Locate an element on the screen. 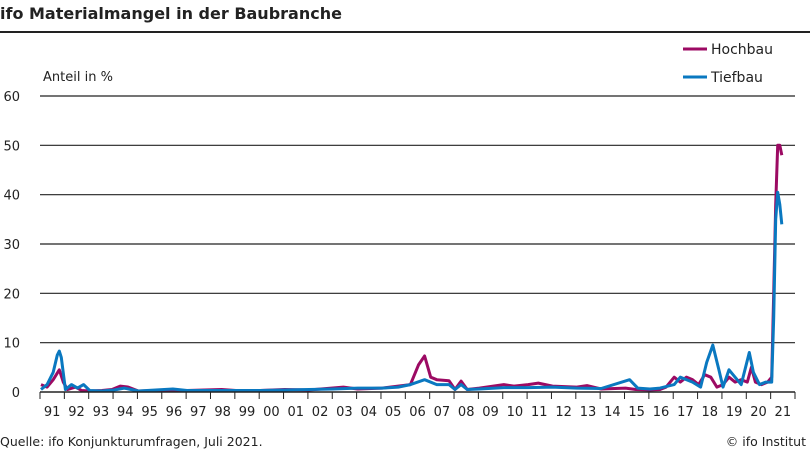 The height and width of the screenshot is (456, 810). title-rule is located at coordinates (405, 32).